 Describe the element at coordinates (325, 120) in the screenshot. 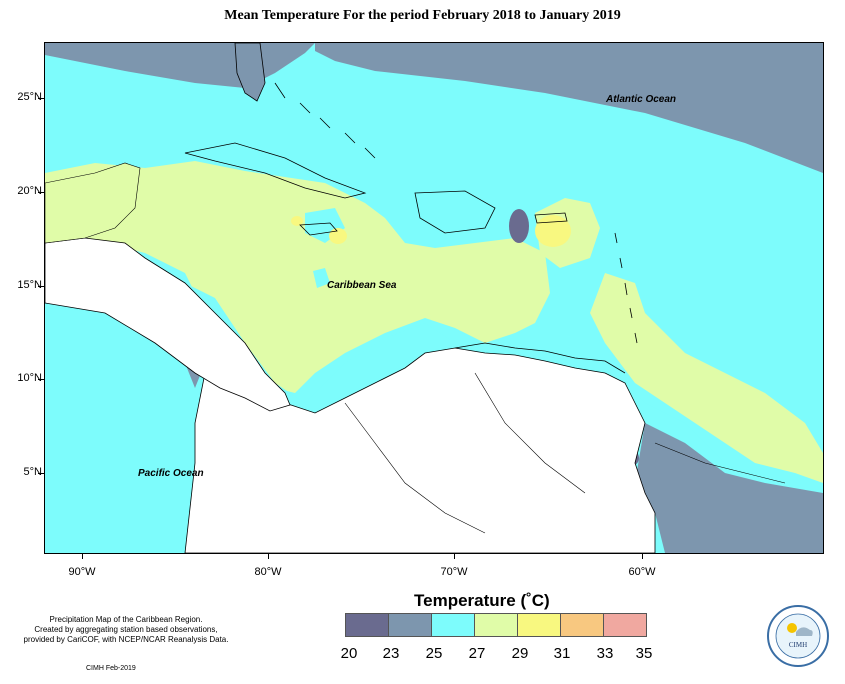

I see `land-bahamas` at that location.